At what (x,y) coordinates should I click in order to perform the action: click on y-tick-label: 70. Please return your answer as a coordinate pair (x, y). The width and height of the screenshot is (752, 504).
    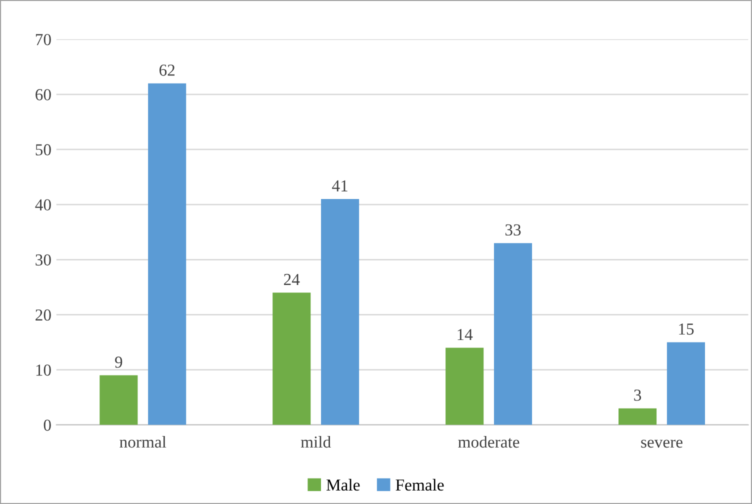
    Looking at the image, I should click on (43, 40).